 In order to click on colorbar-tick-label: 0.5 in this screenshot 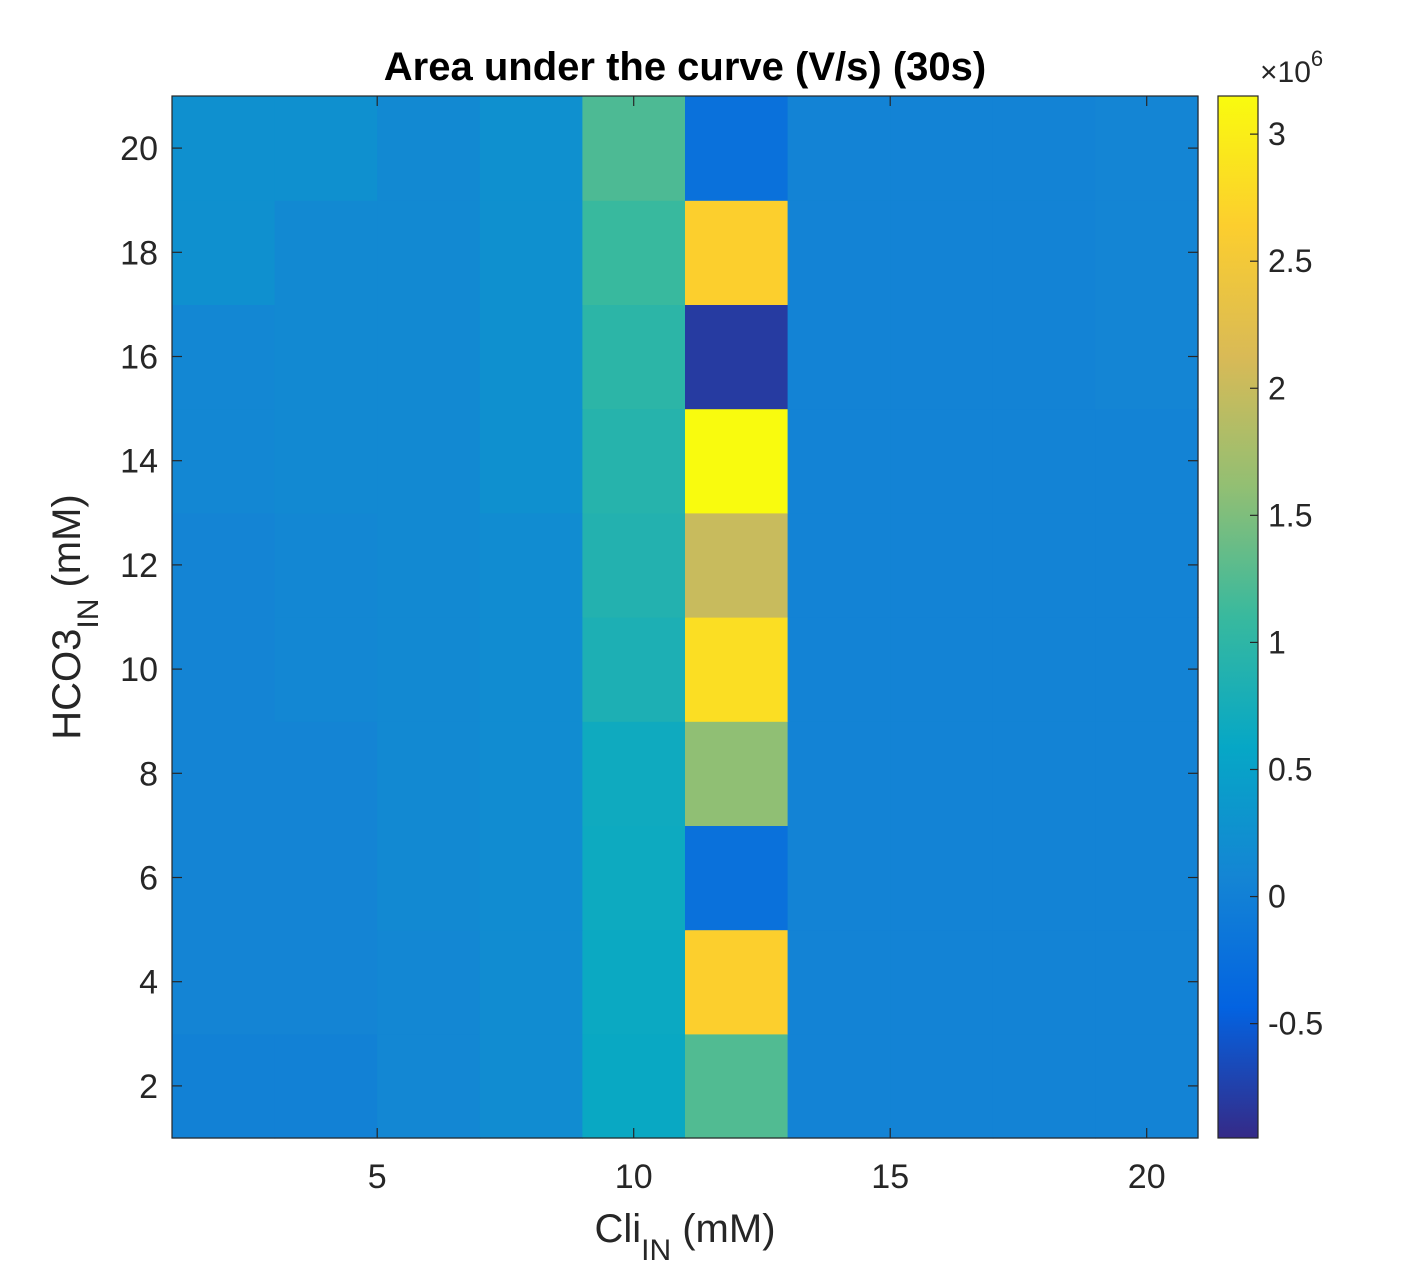, I will do `click(1290, 769)`.